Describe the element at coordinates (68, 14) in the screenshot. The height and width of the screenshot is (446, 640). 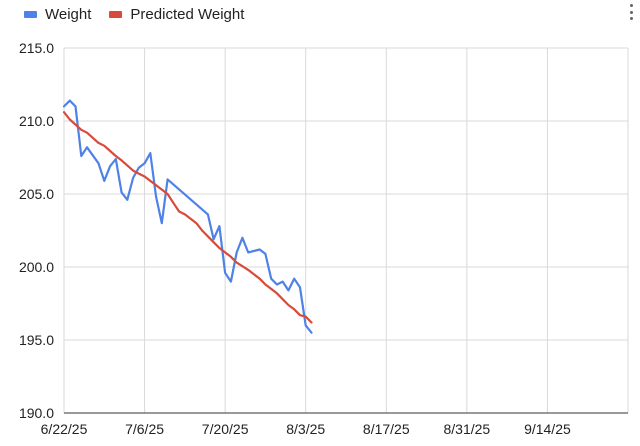
I see `legend-label-weight: Weight` at that location.